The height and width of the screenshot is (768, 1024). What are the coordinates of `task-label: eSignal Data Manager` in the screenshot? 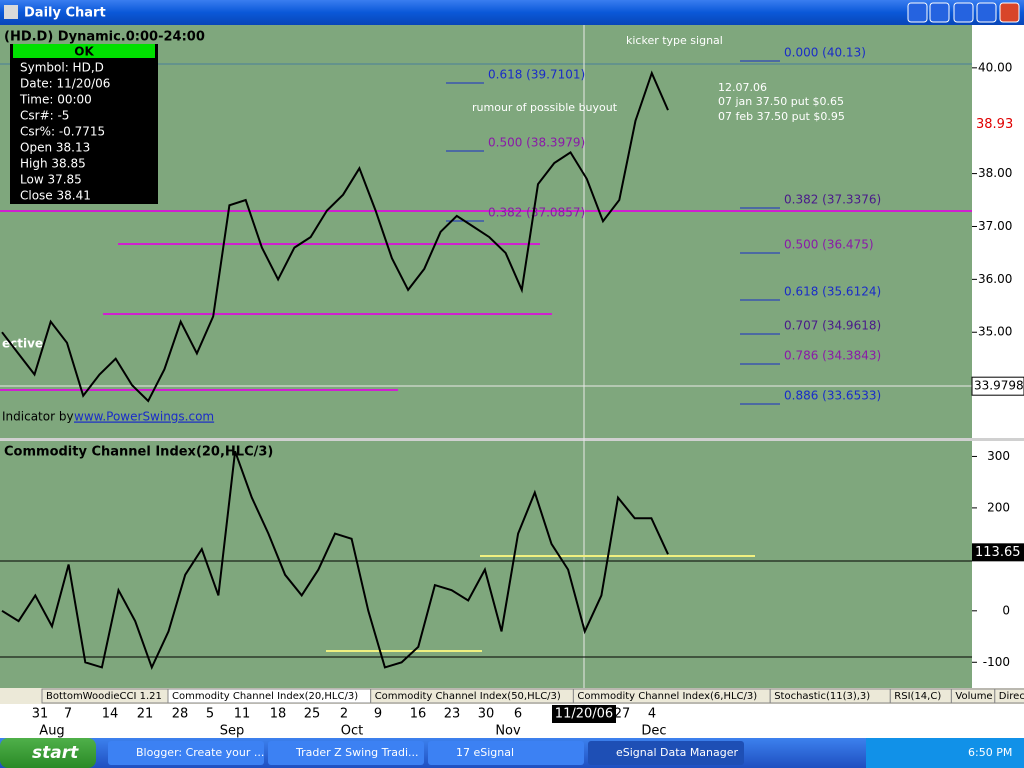 It's located at (677, 752).